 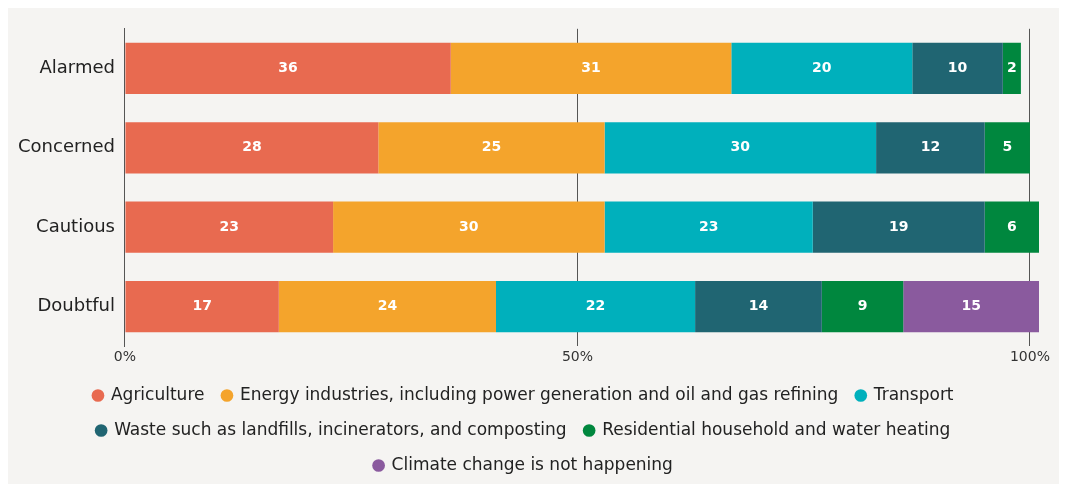 What do you see at coordinates (340, 428) in the screenshot?
I see `legend-label: Waste such as landfills, incinerators, and composting` at bounding box center [340, 428].